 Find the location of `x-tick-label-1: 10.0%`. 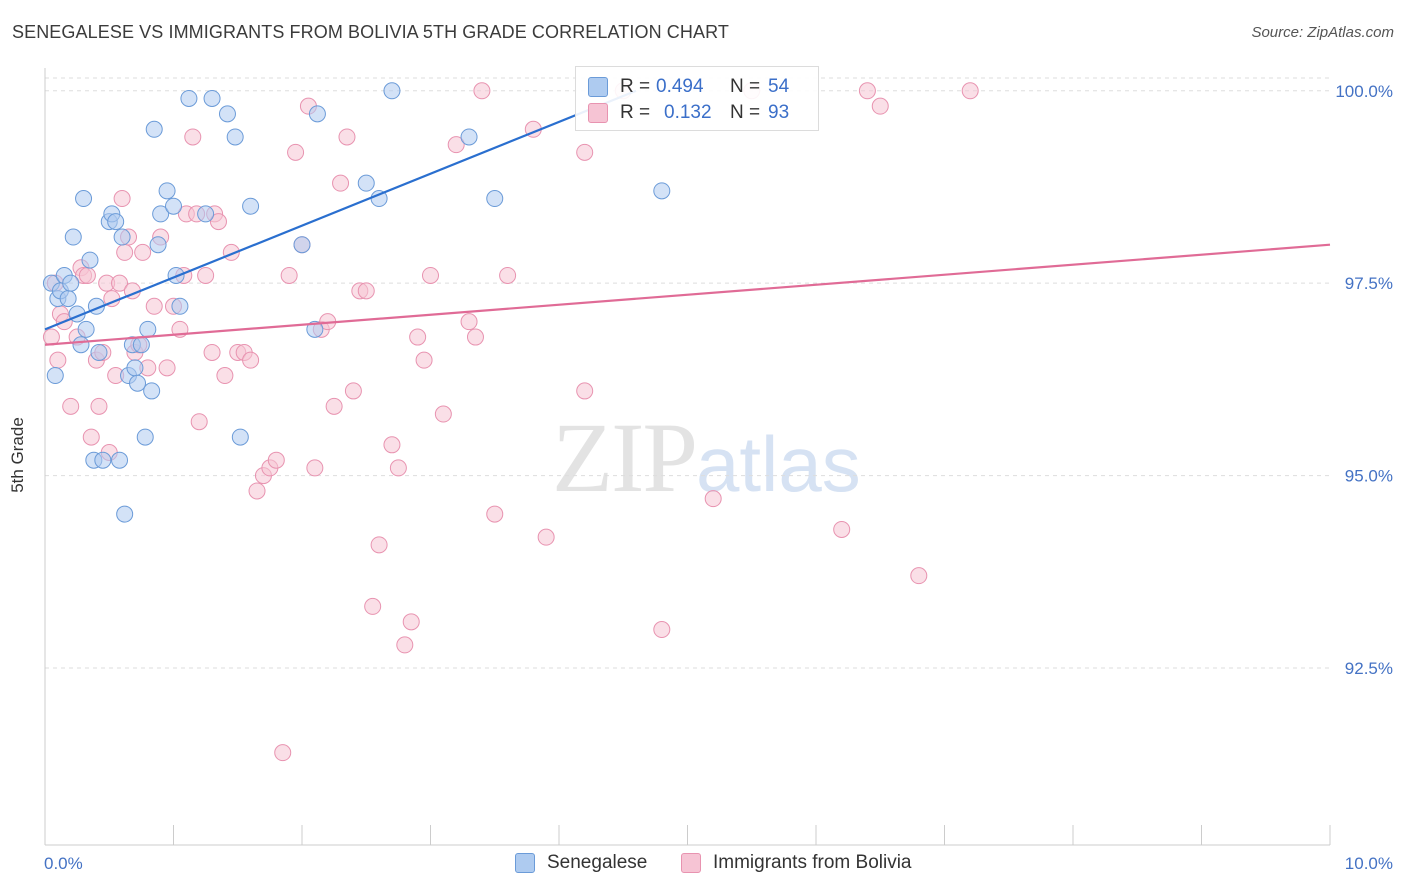

x-tick-label-1: 10.0% is located at coordinates (1369, 863).